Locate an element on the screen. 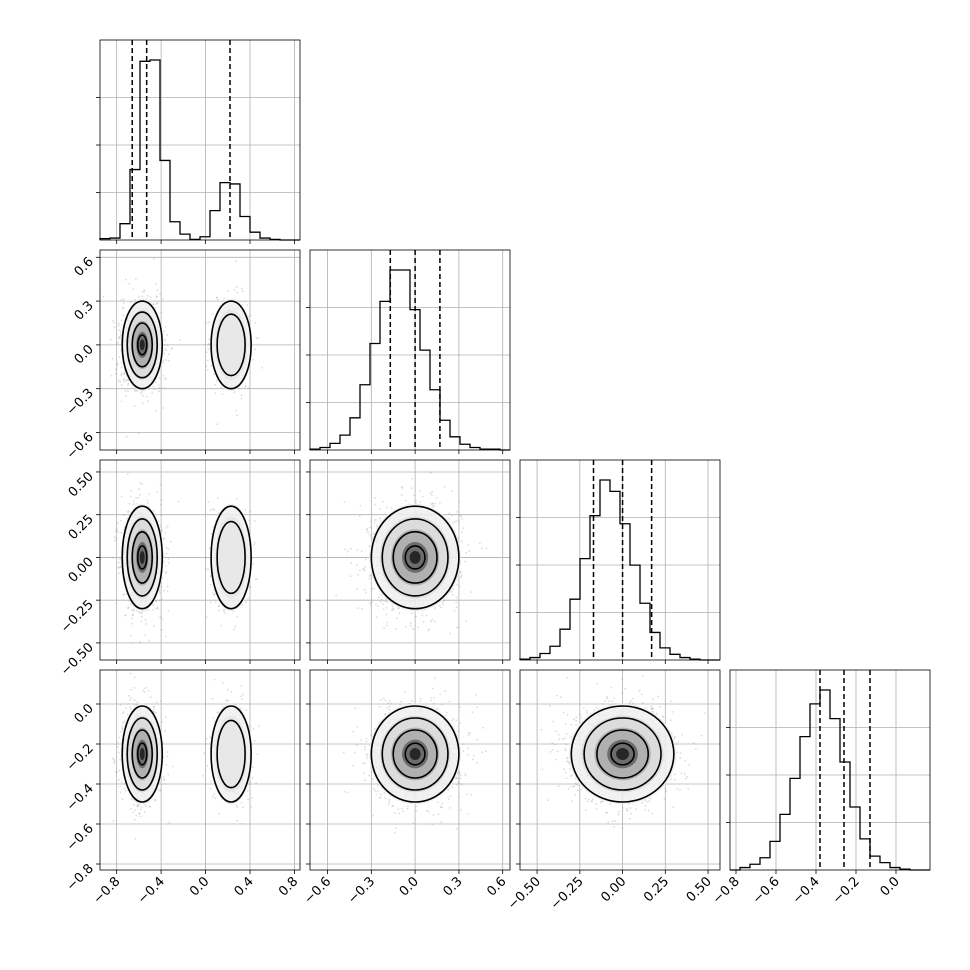 The width and height of the screenshot is (970, 970). histogram-bars is located at coordinates (409, 360).